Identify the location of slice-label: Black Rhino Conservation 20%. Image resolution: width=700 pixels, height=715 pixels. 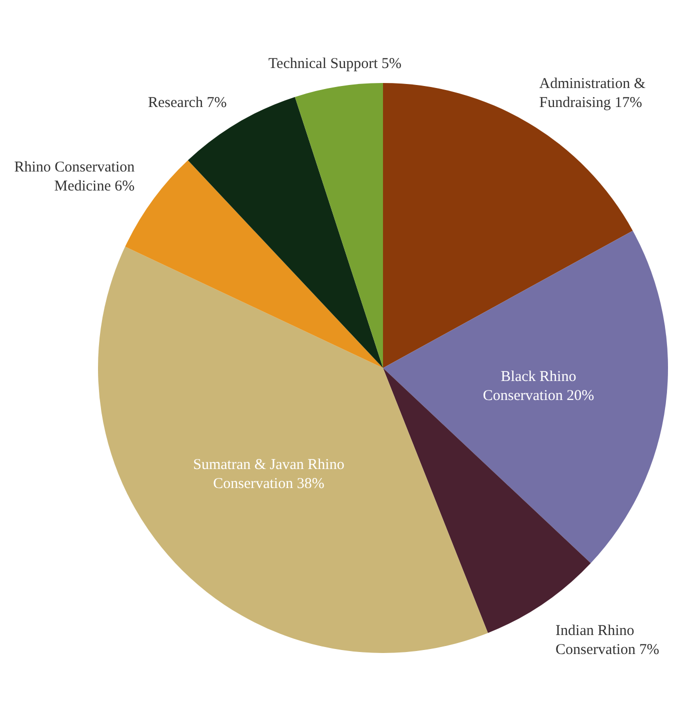
(538, 387).